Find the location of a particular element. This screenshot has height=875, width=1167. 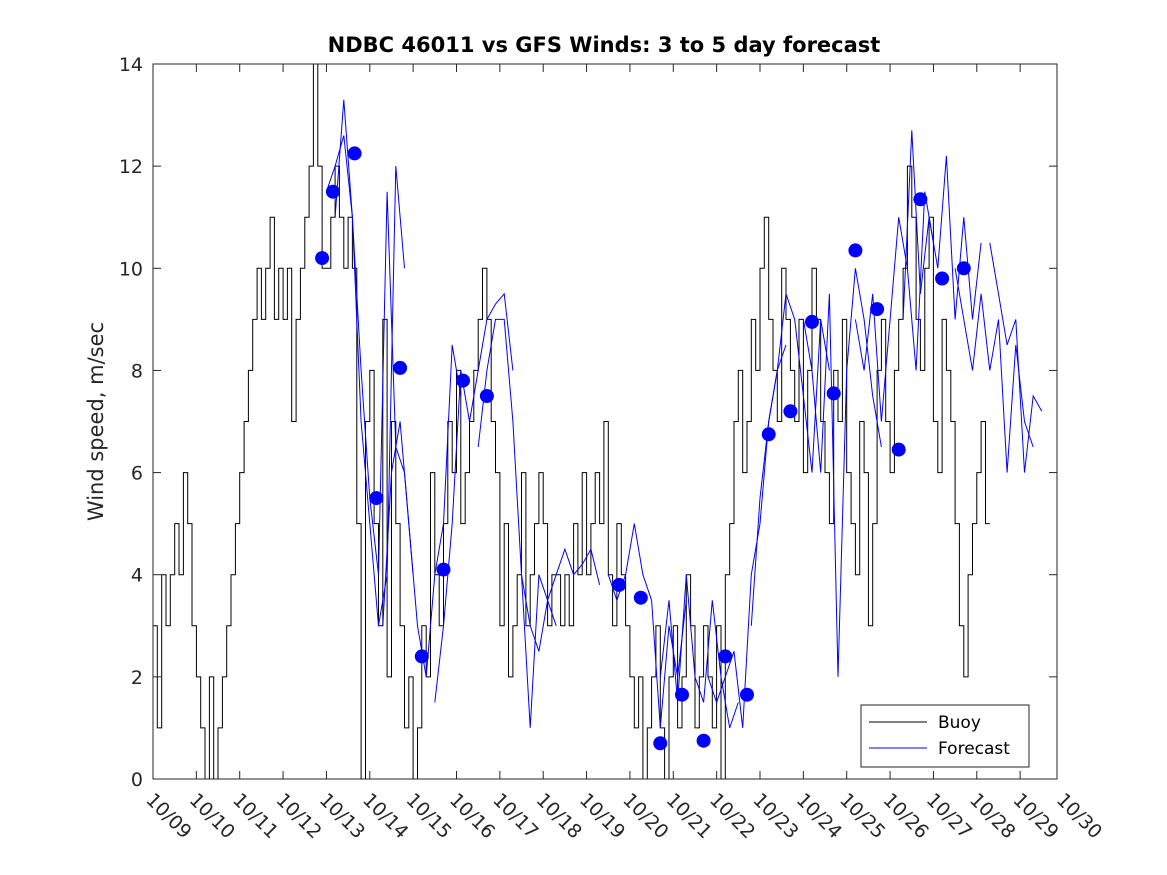

y-tick-label: 2 is located at coordinates (137, 678).